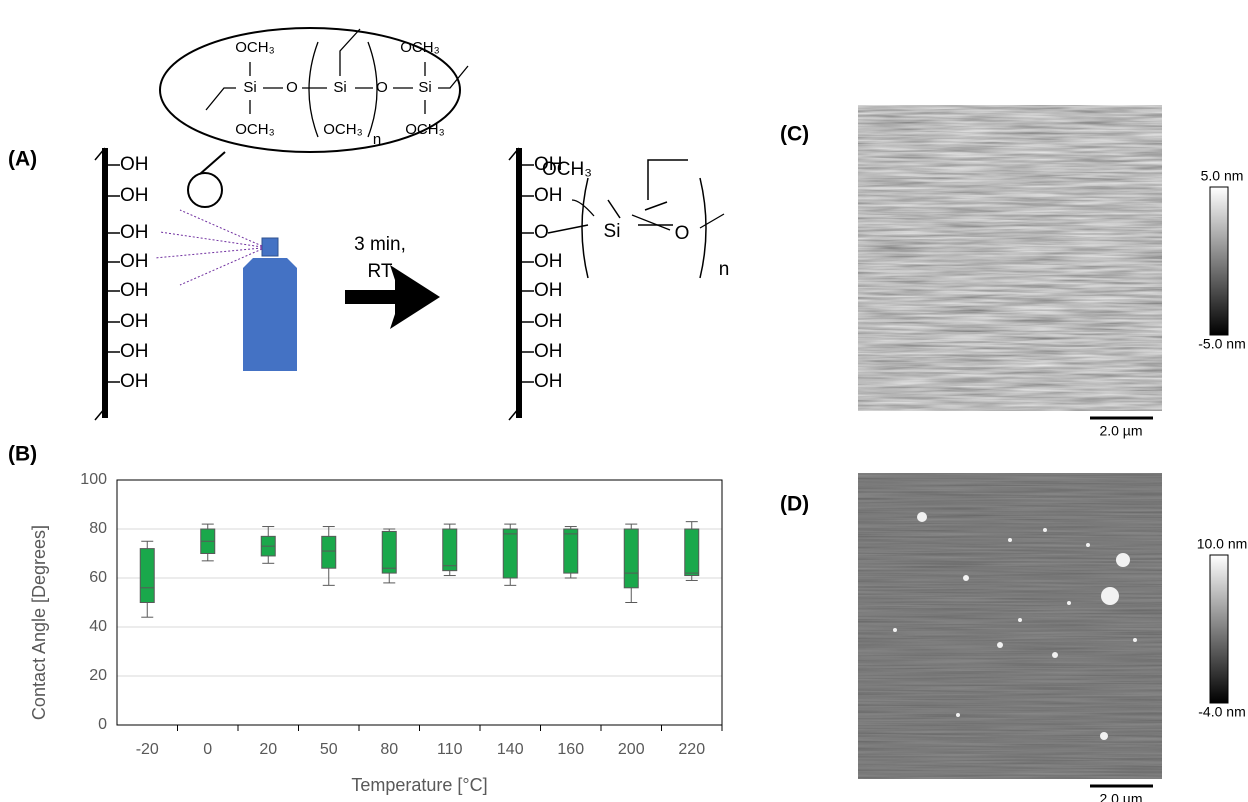  Describe the element at coordinates (794, 504) in the screenshot. I see `panel-label: (D)` at that location.